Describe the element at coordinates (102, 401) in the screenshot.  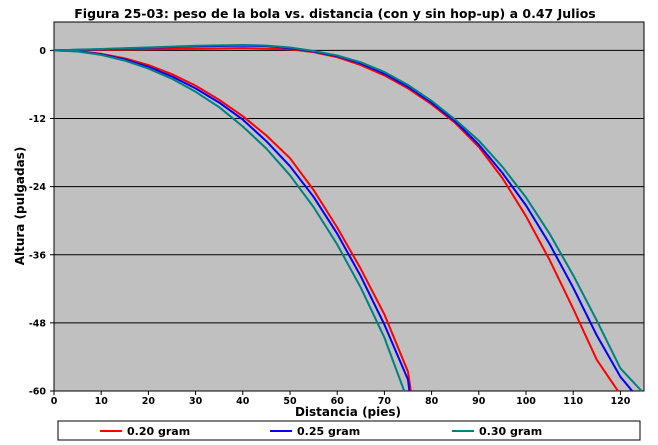
I see `x-tick-label: 10` at that location.